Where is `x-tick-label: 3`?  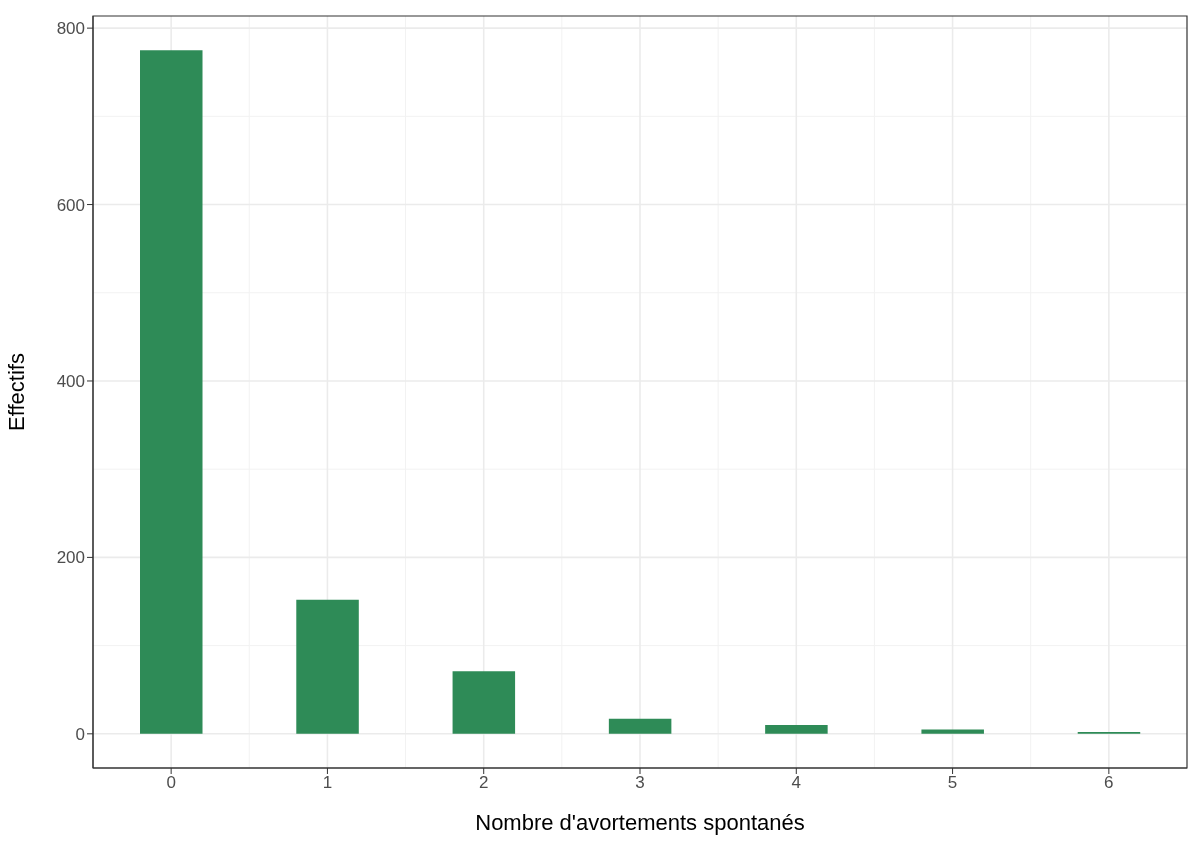
x-tick-label: 3 is located at coordinates (640, 783).